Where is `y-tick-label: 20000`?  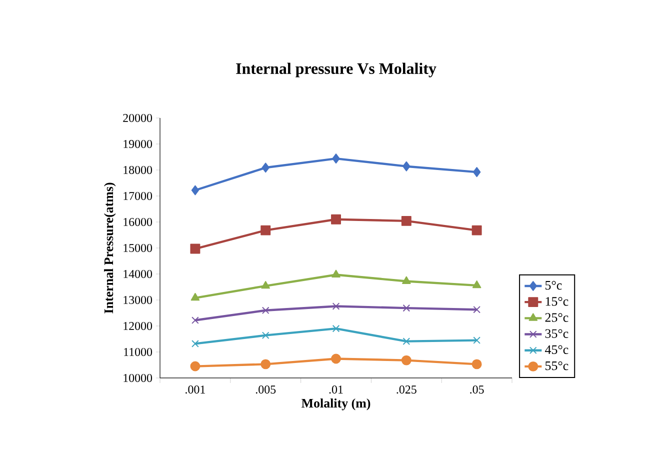
y-tick-label: 20000 is located at coordinates (137, 118).